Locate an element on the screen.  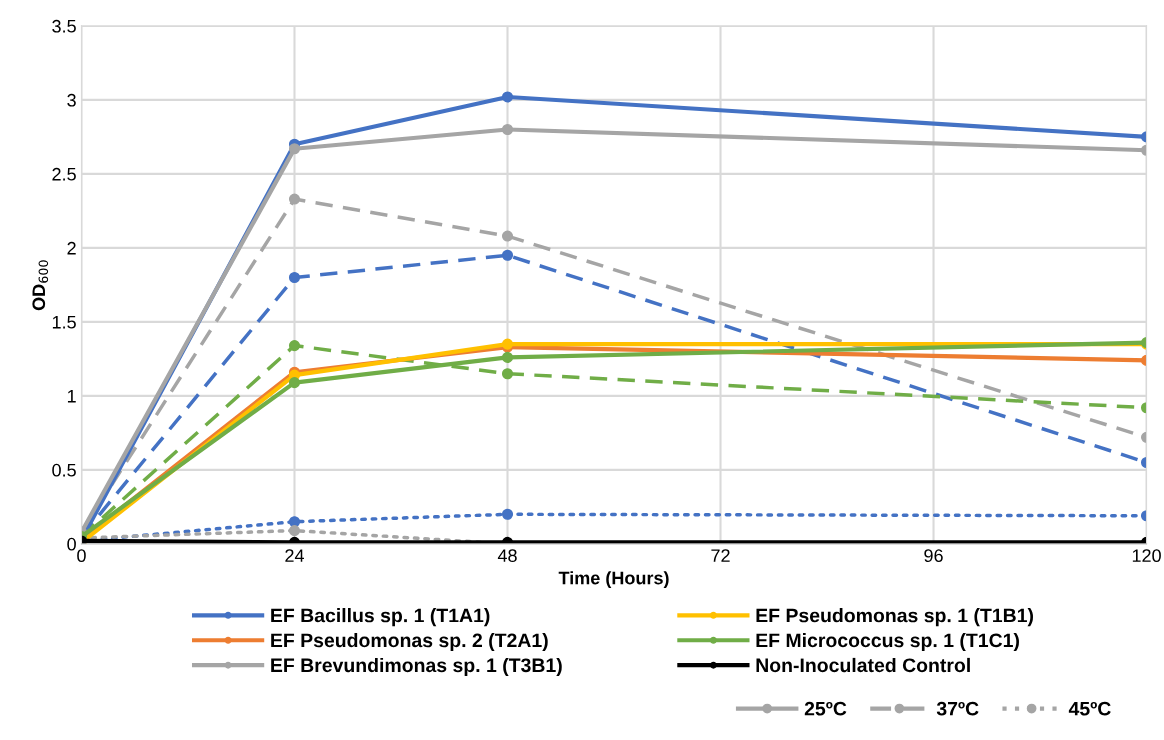
text: 37ºC is located at coordinates (957, 708).